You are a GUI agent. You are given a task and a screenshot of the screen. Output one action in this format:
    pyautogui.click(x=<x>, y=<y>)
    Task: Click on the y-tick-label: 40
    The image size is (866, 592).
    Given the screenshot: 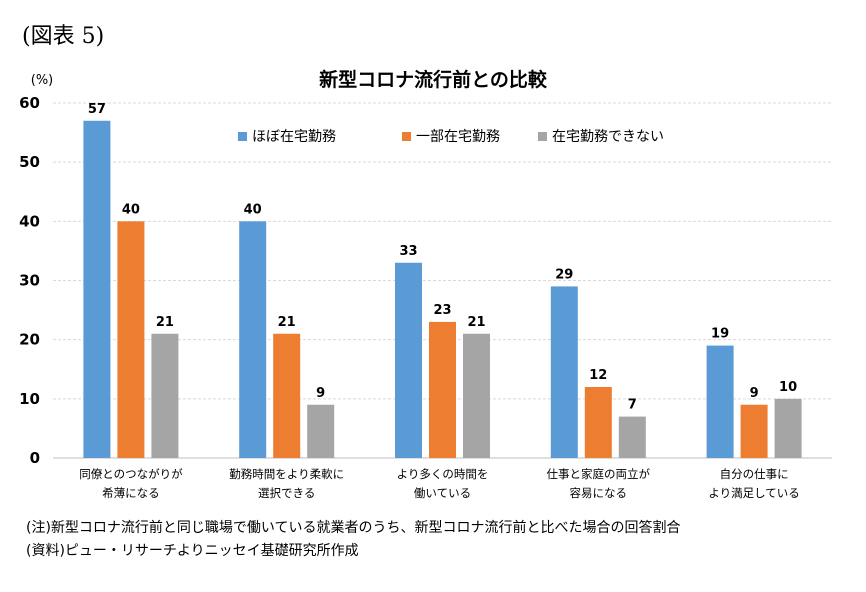 What is the action you would take?
    pyautogui.click(x=29, y=221)
    